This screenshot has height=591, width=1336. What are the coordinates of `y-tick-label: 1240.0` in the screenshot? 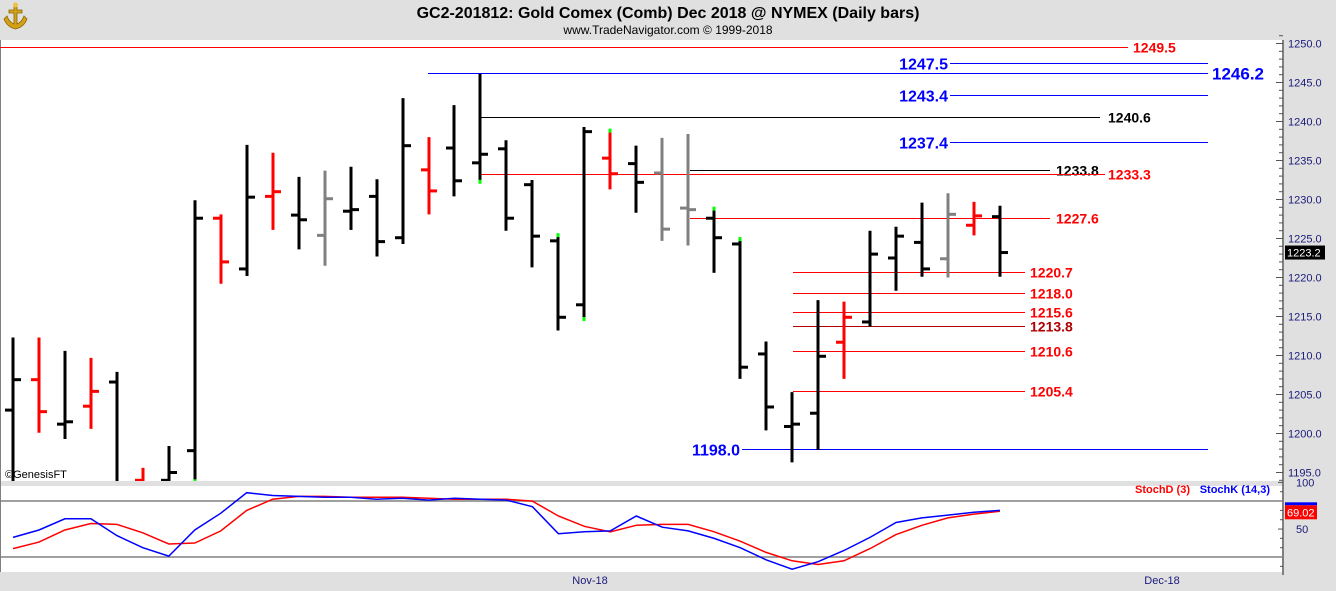 It's located at (1305, 123).